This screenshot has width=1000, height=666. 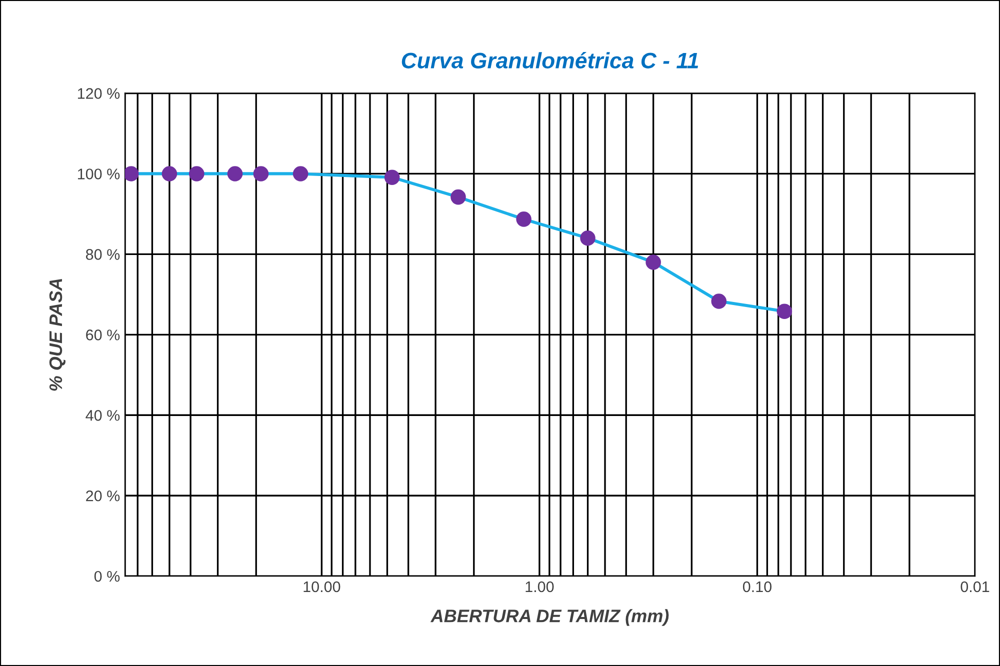 What do you see at coordinates (103, 254) in the screenshot?
I see `y-tick-label: 80 %` at bounding box center [103, 254].